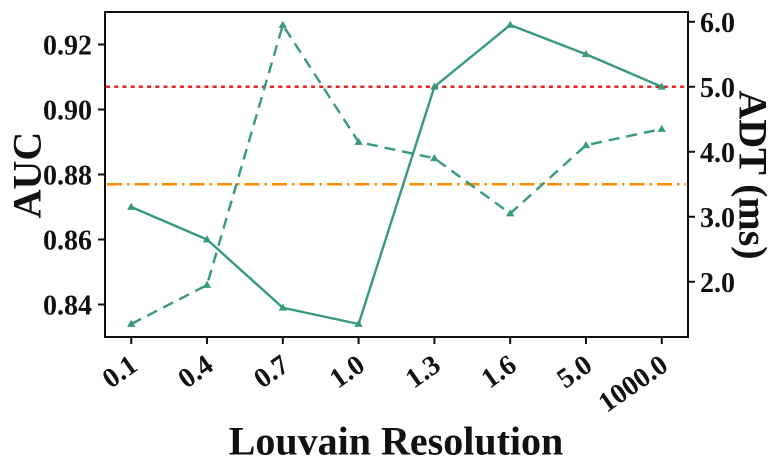  What do you see at coordinates (131, 323) in the screenshot?
I see `adt-marker-0.1` at bounding box center [131, 323].